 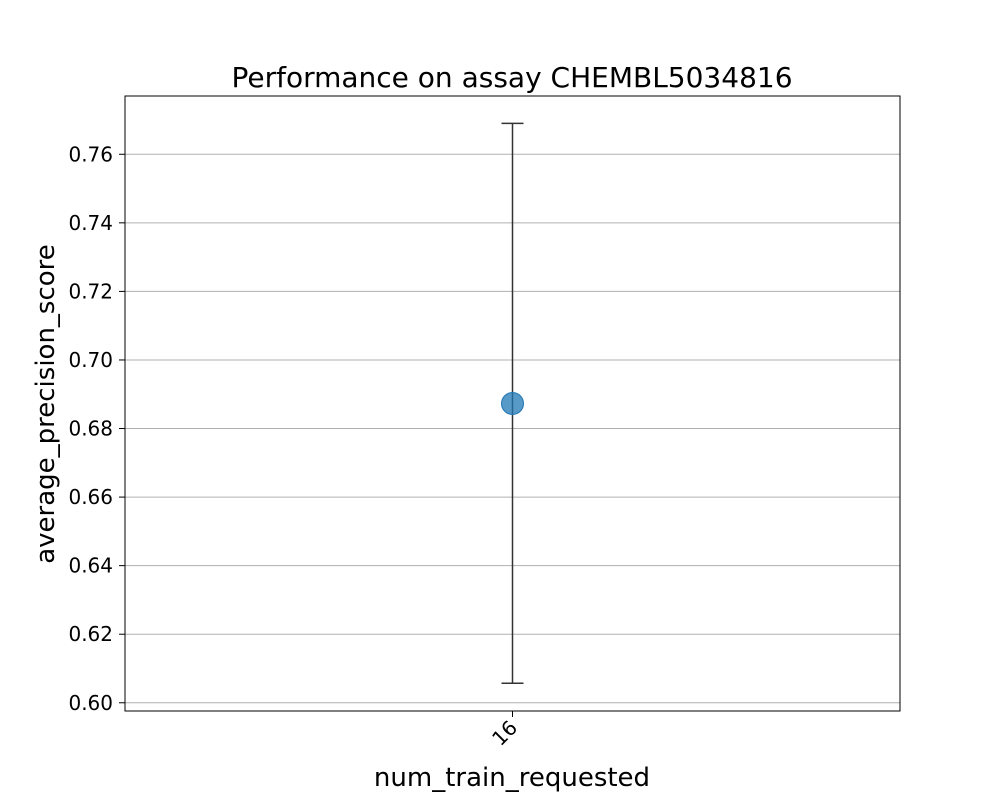 I want to click on plot-data, so click(x=512, y=403).